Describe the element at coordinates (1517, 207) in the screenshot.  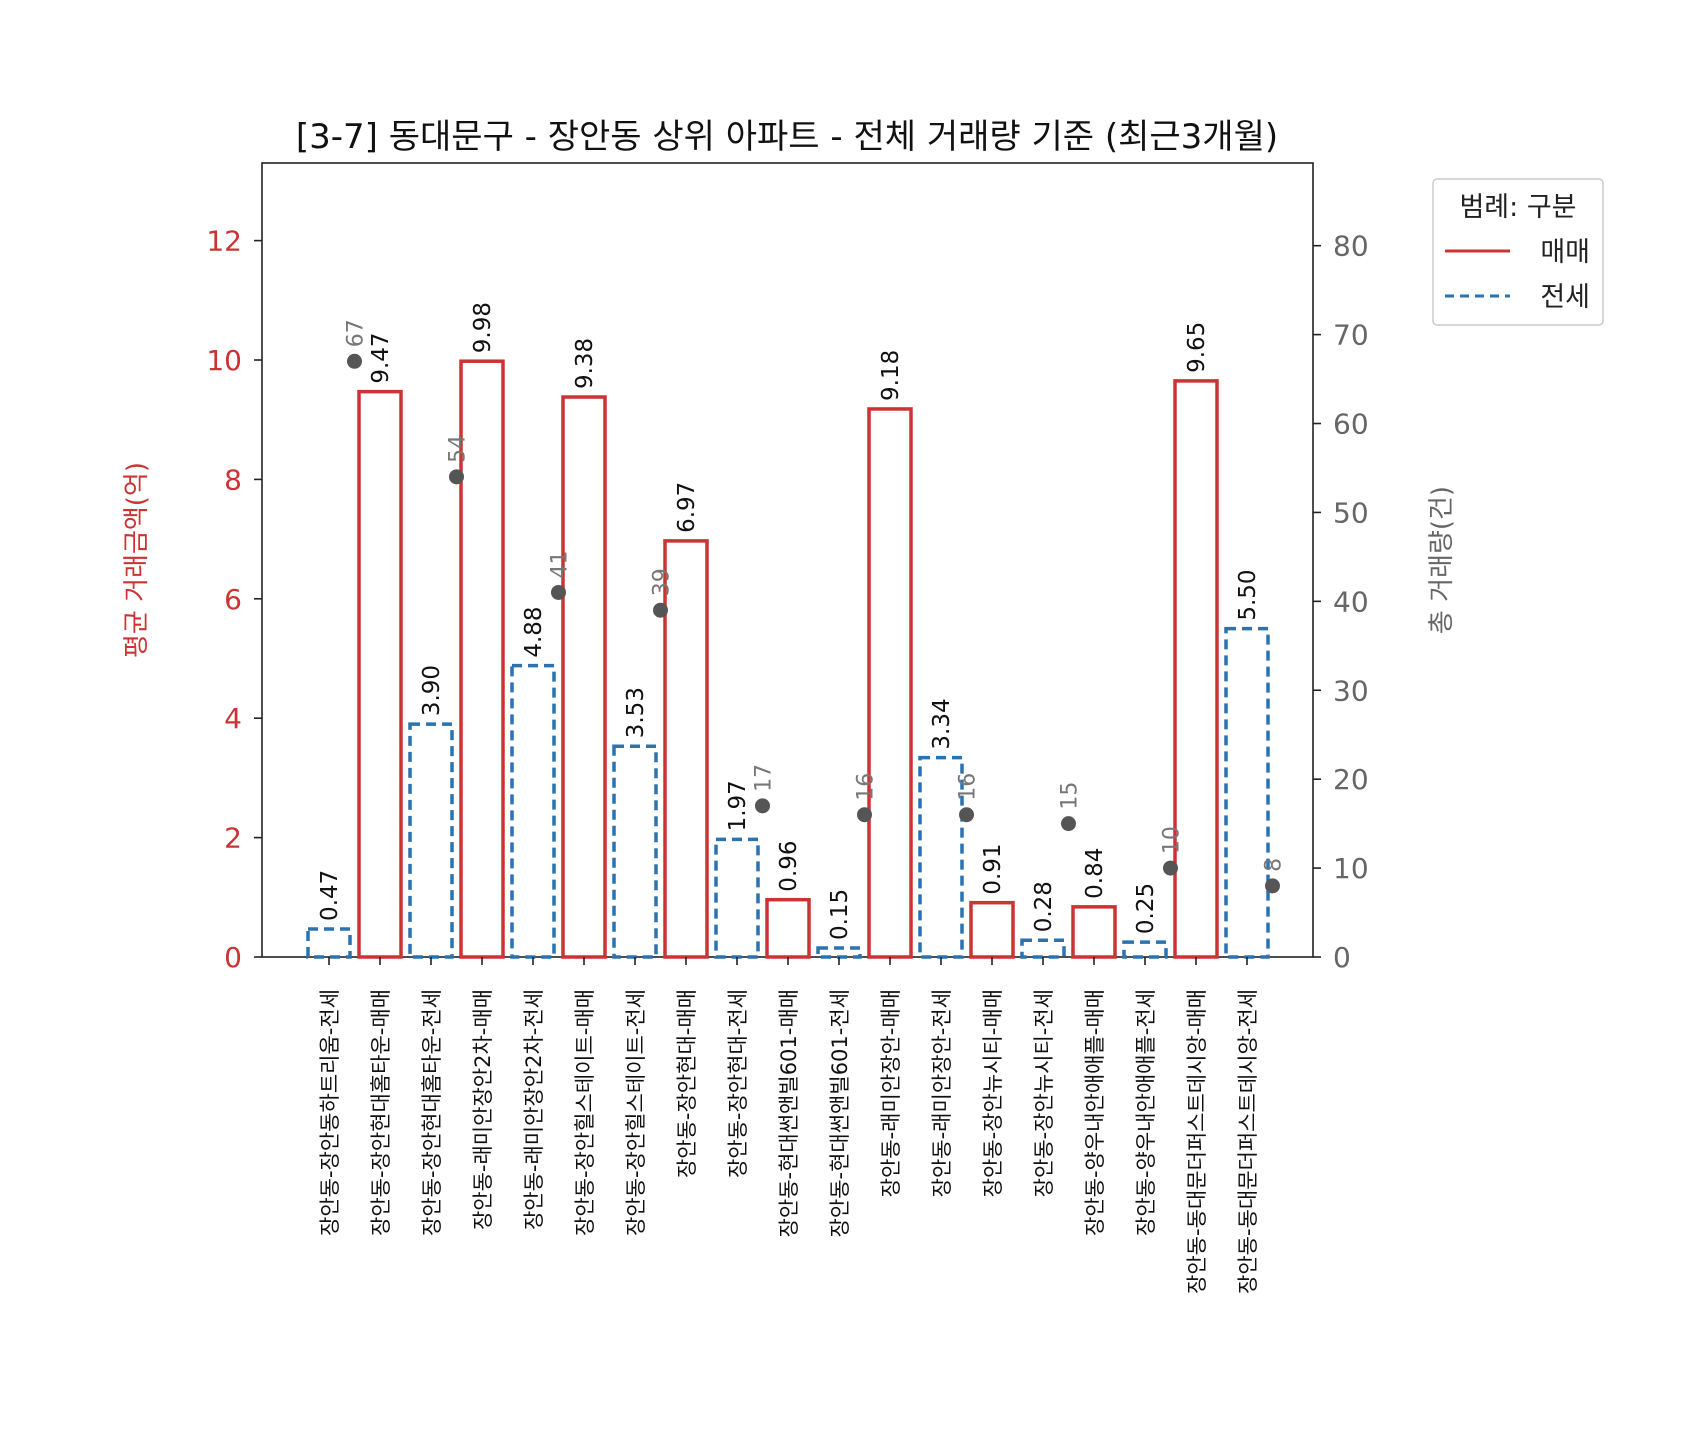
I see `legend-title: 범례: 구분` at that location.